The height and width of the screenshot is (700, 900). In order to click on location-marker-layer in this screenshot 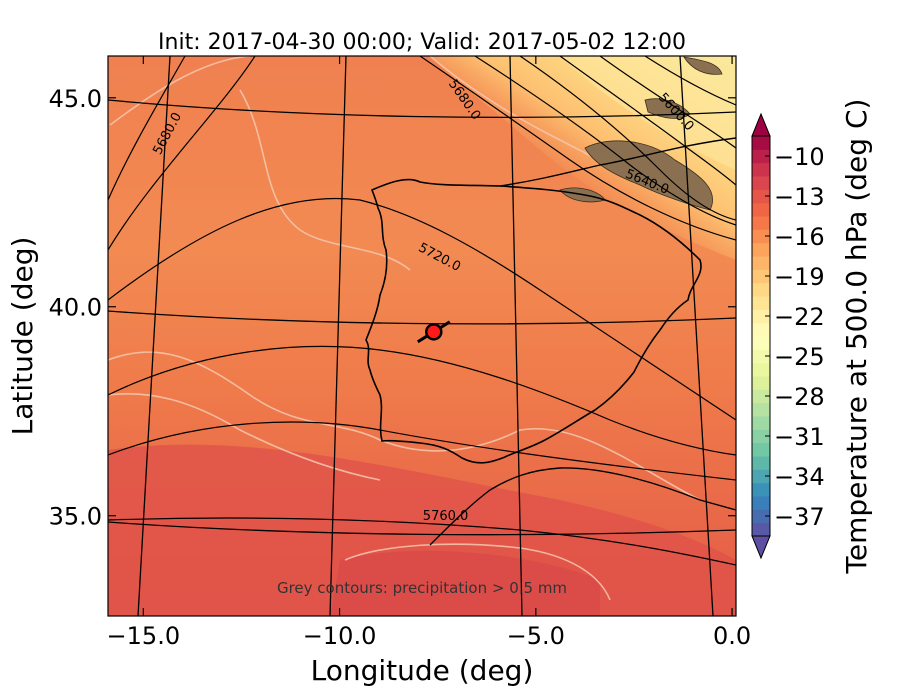, I will do `click(433, 332)`.